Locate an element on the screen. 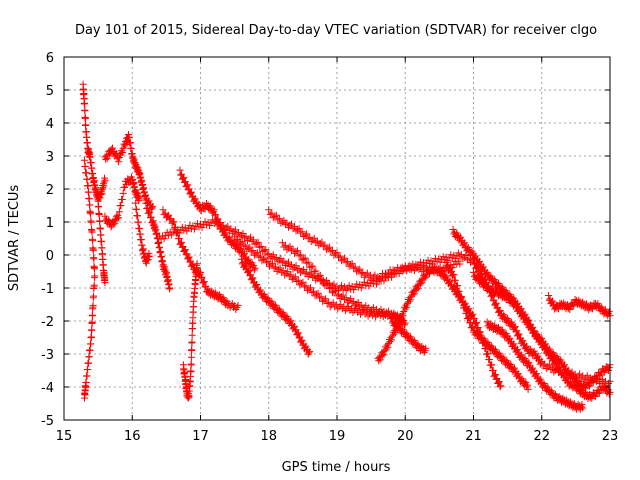  series-pass-u is located at coordinates (535, 365).